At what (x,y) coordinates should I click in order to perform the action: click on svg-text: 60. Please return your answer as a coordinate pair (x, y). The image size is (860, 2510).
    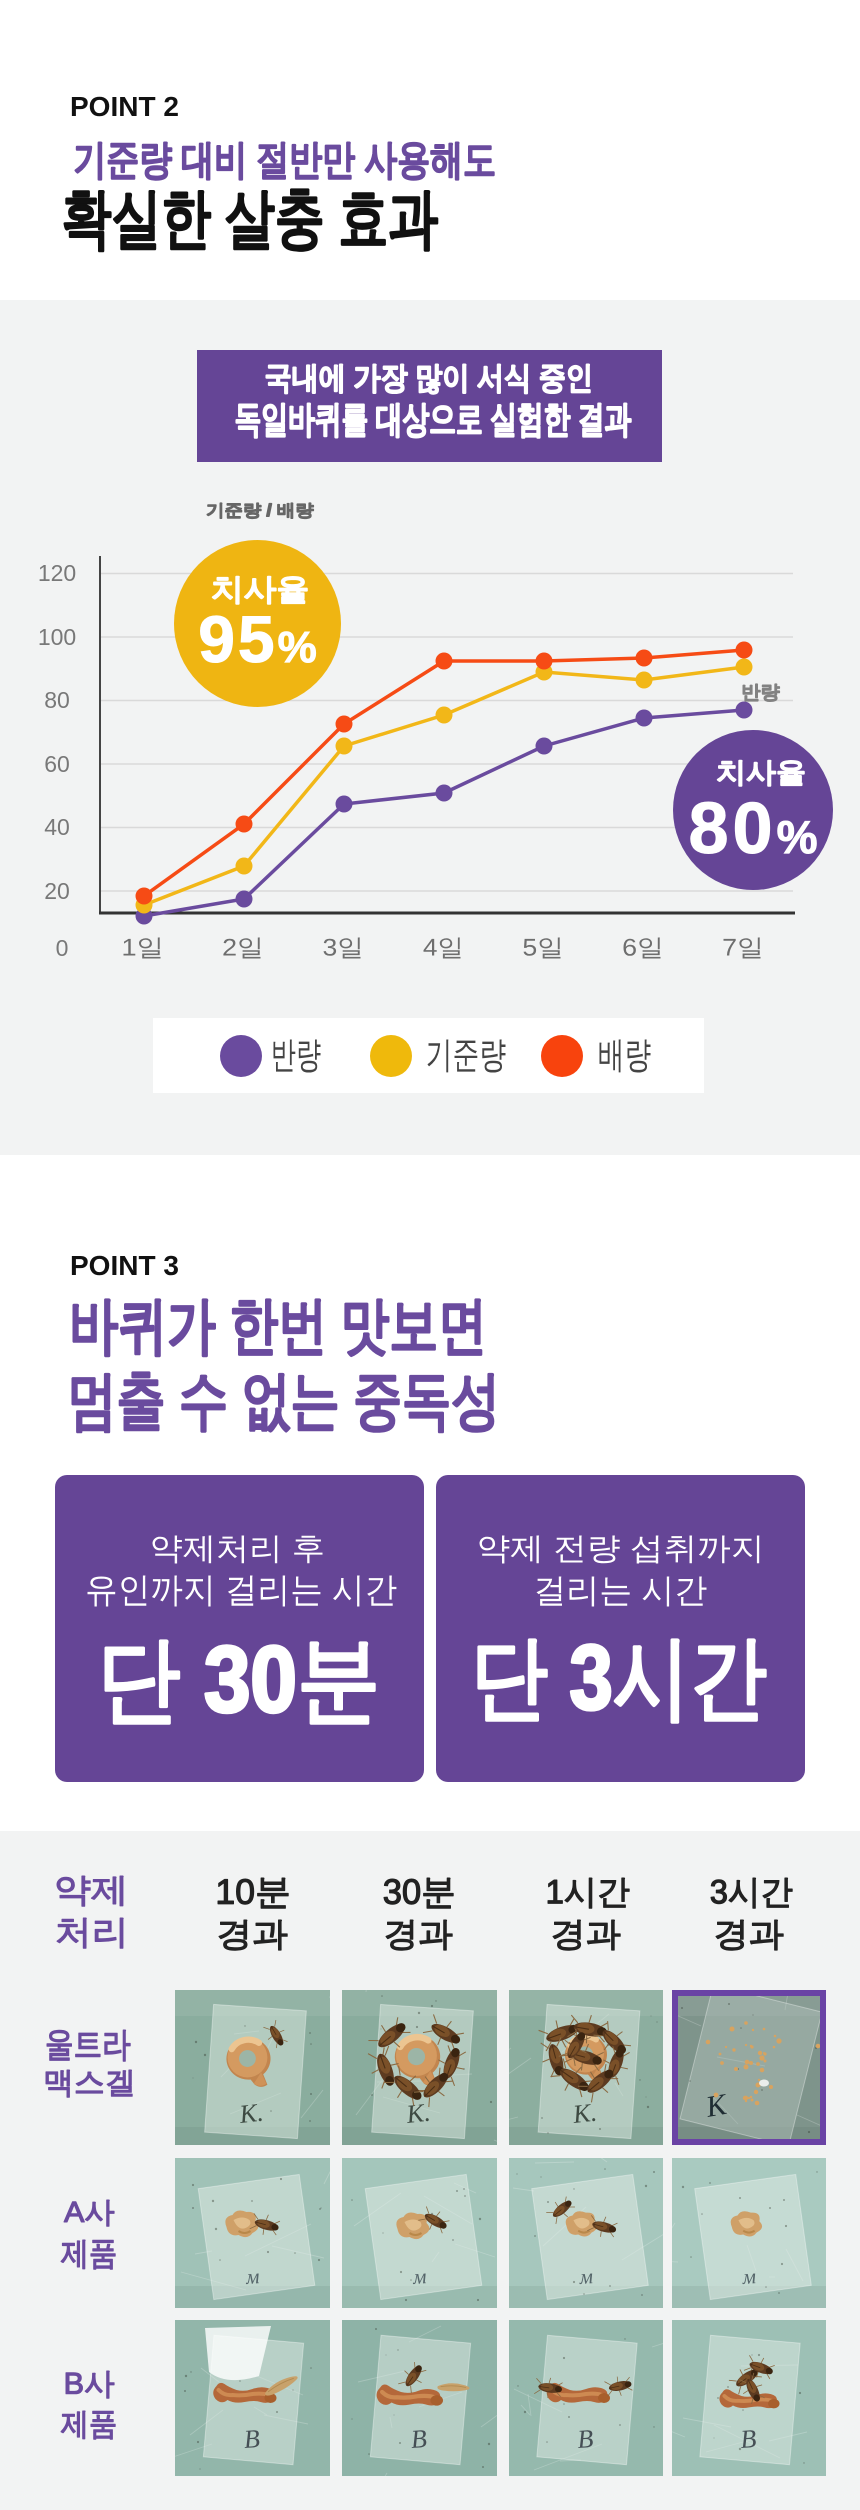
    Looking at the image, I should click on (57, 764).